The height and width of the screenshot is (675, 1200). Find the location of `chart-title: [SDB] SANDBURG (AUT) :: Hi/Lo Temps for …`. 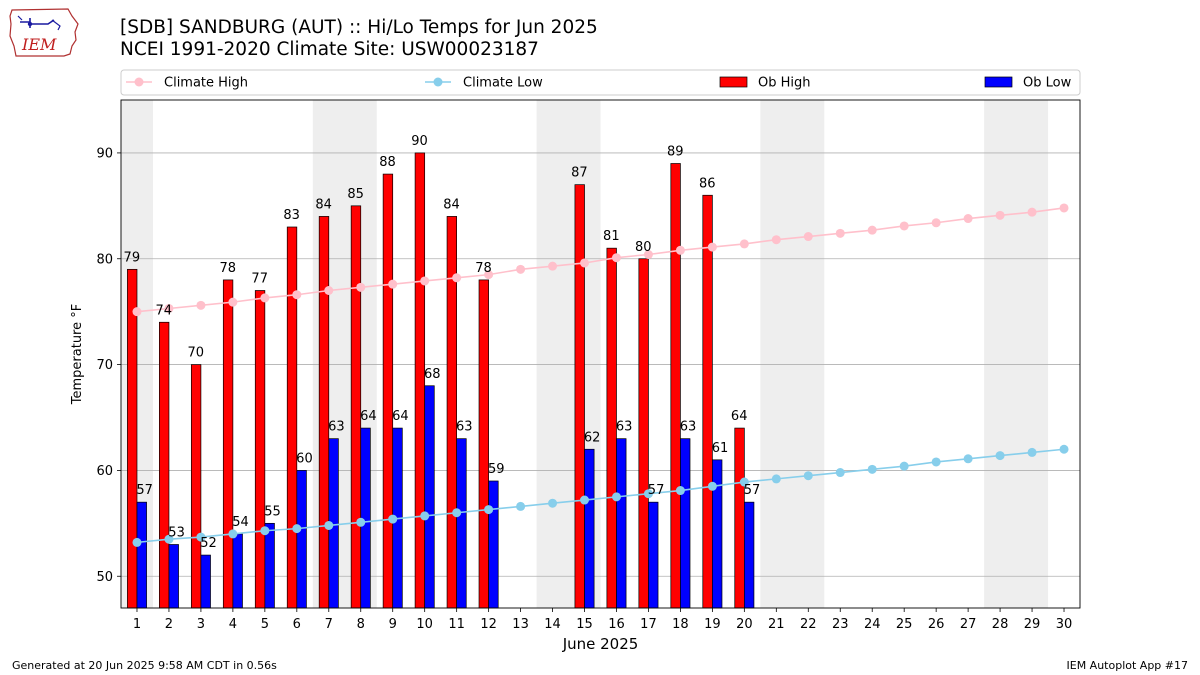

chart-title: [SDB] SANDBURG (AUT) :: Hi/Lo Temps for … is located at coordinates (359, 27).